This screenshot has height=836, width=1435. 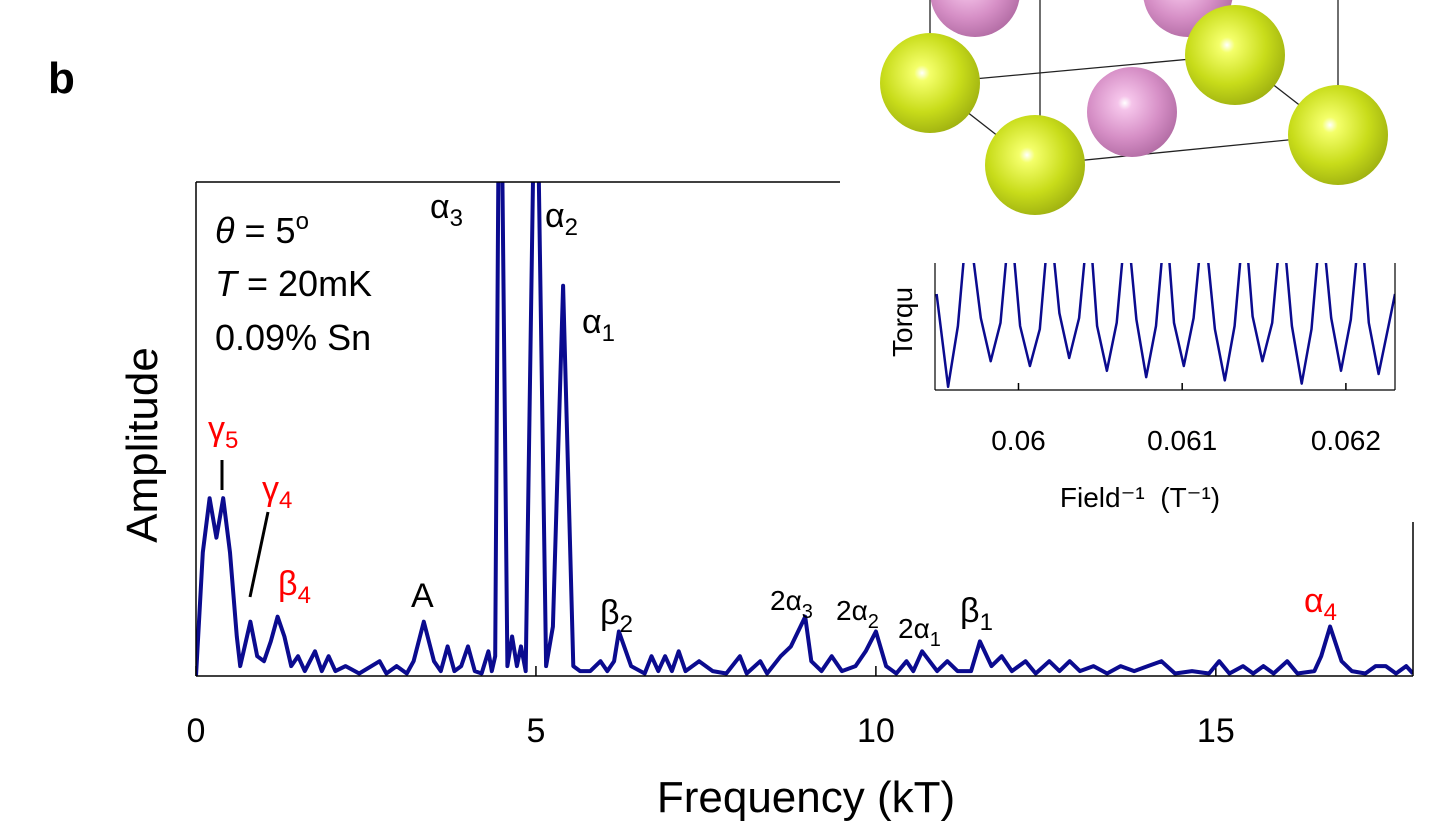 I want to click on peak-label-subscript: 5, so click(x=231, y=440).